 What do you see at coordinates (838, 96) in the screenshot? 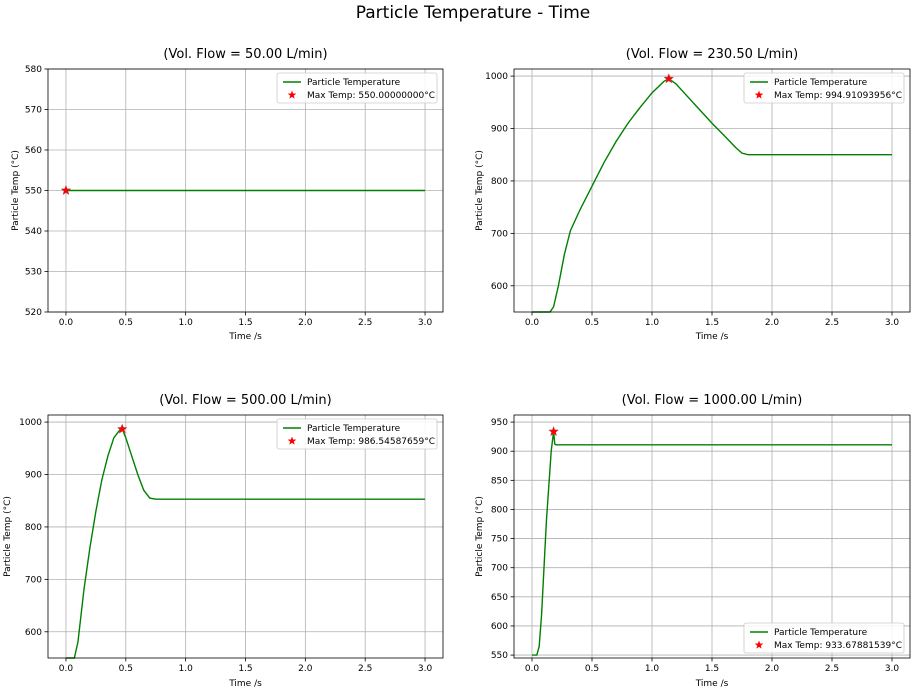
I see `legend-label-max-temp: Max Temp: 994.91093956°C` at bounding box center [838, 96].